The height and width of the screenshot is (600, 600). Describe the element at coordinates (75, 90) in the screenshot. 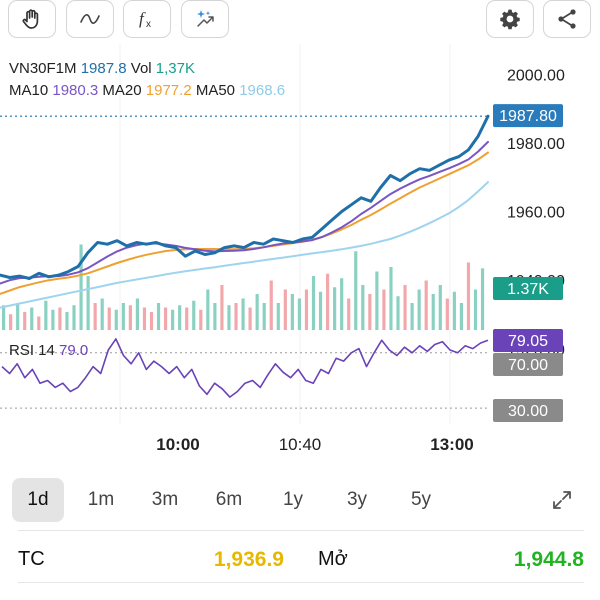

I see `ma10-value: 1980.3` at that location.